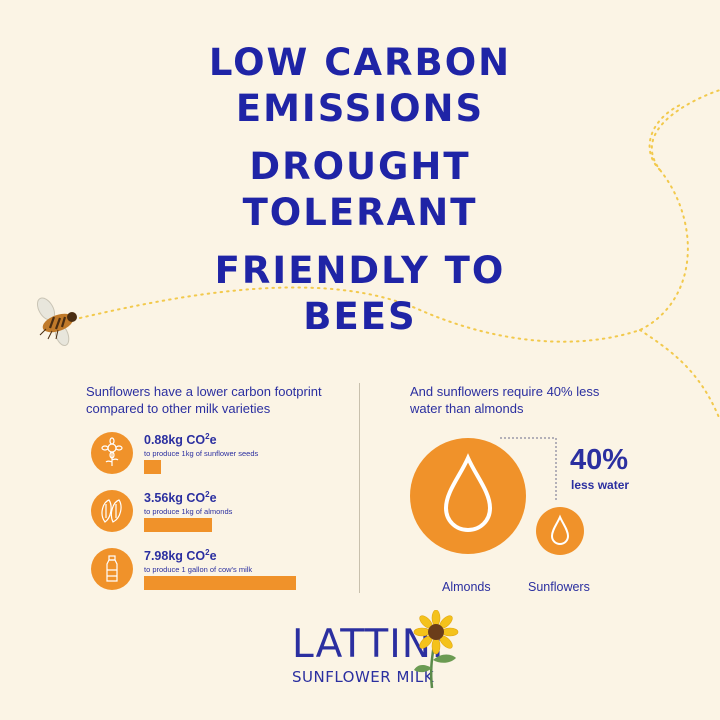 Image resolution: width=720 pixels, height=720 pixels. I want to click on water-percent-label: less water, so click(600, 485).